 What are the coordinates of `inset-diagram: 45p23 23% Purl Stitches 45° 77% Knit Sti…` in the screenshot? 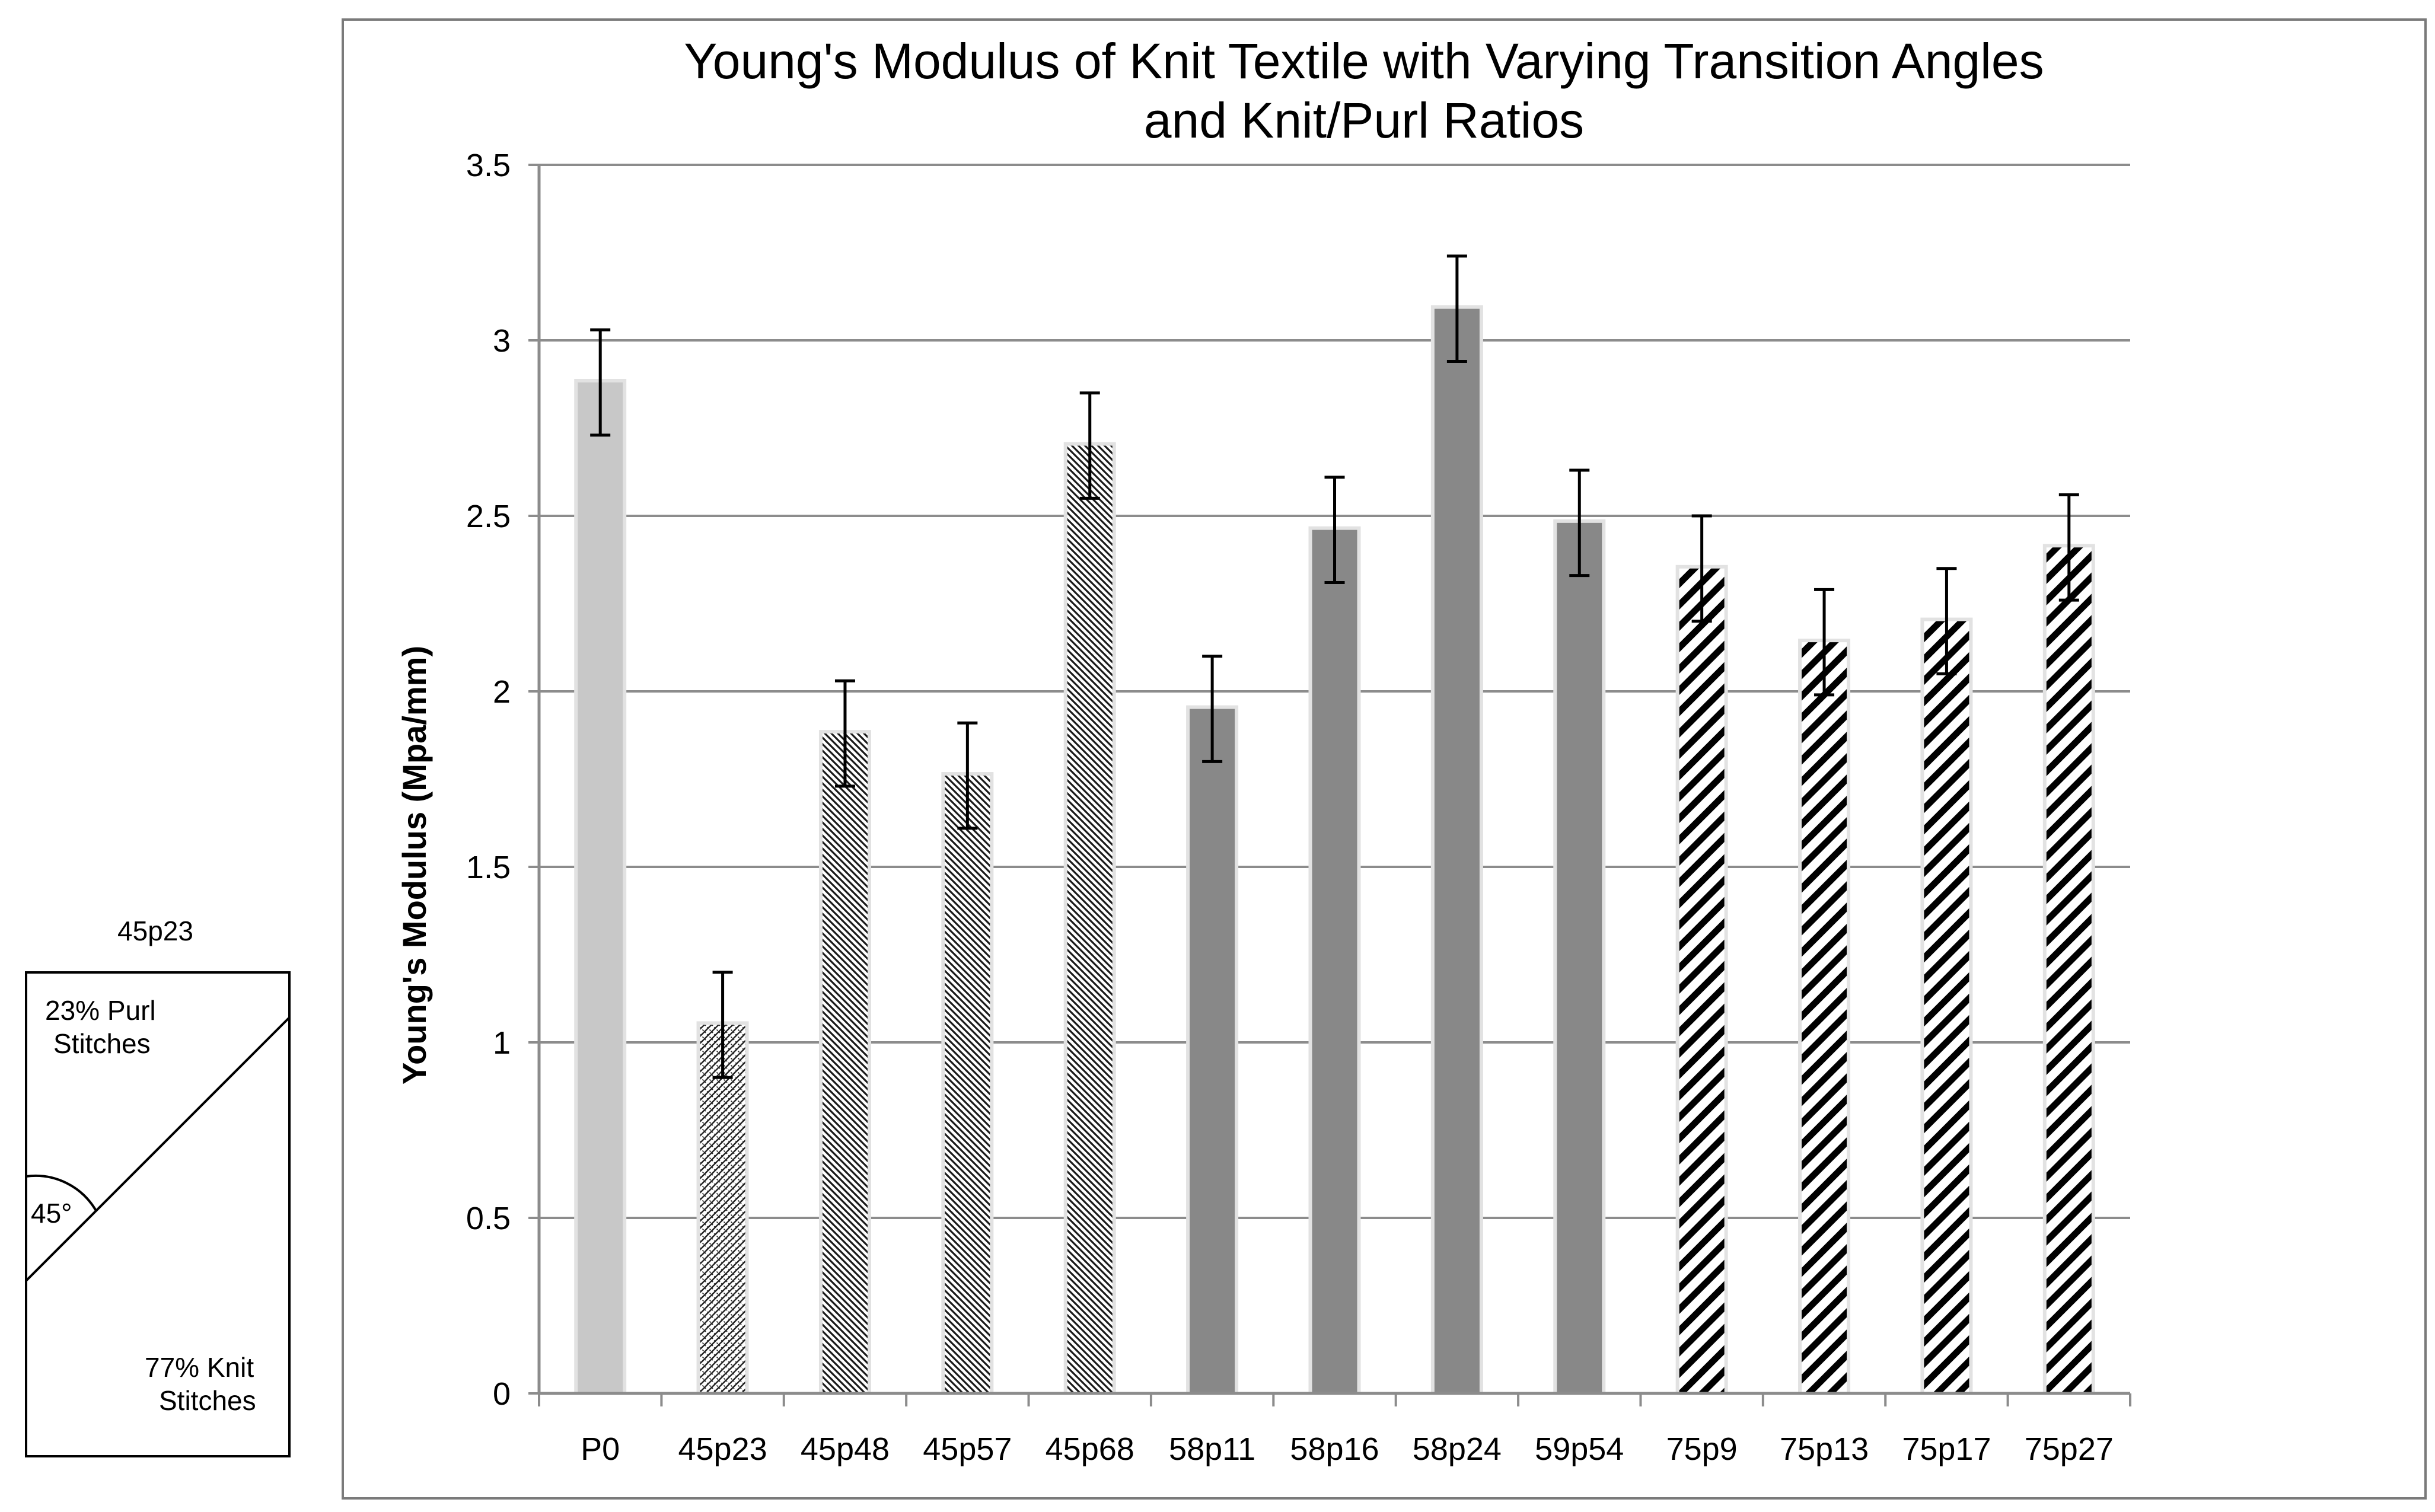 It's located at (158, 1186).